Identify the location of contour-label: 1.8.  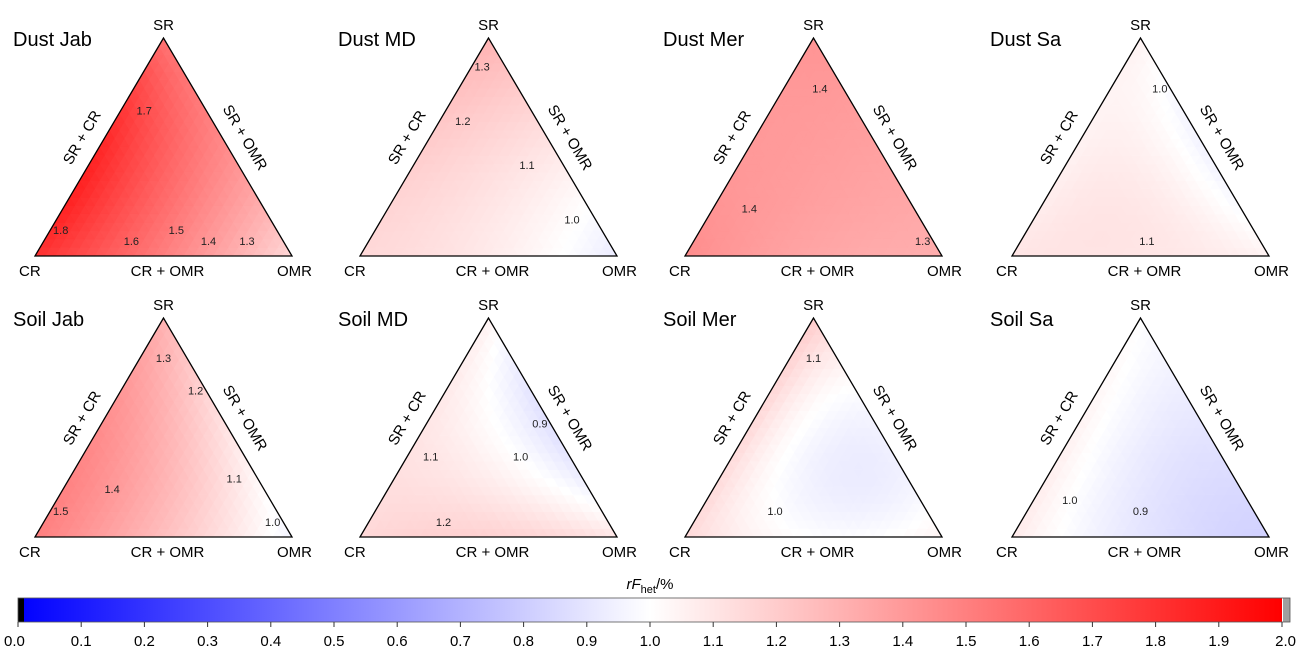
(60, 231).